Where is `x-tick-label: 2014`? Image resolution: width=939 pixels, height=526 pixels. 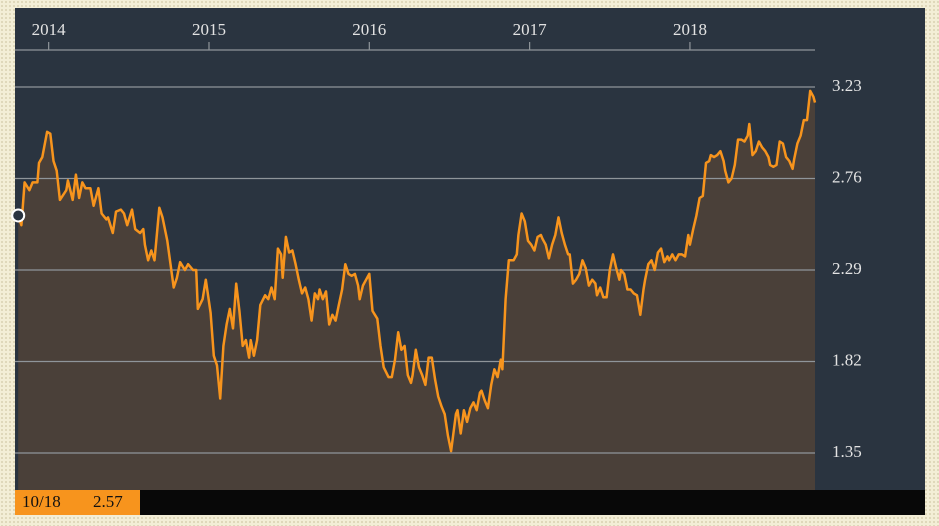 x-tick-label: 2014 is located at coordinates (49, 29).